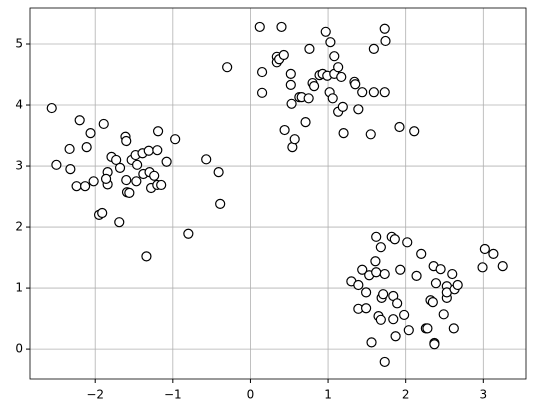 This screenshot has height=417, width=534. What do you see at coordinates (406, 395) in the screenshot?
I see `x-tick-label: 2` at bounding box center [406, 395].